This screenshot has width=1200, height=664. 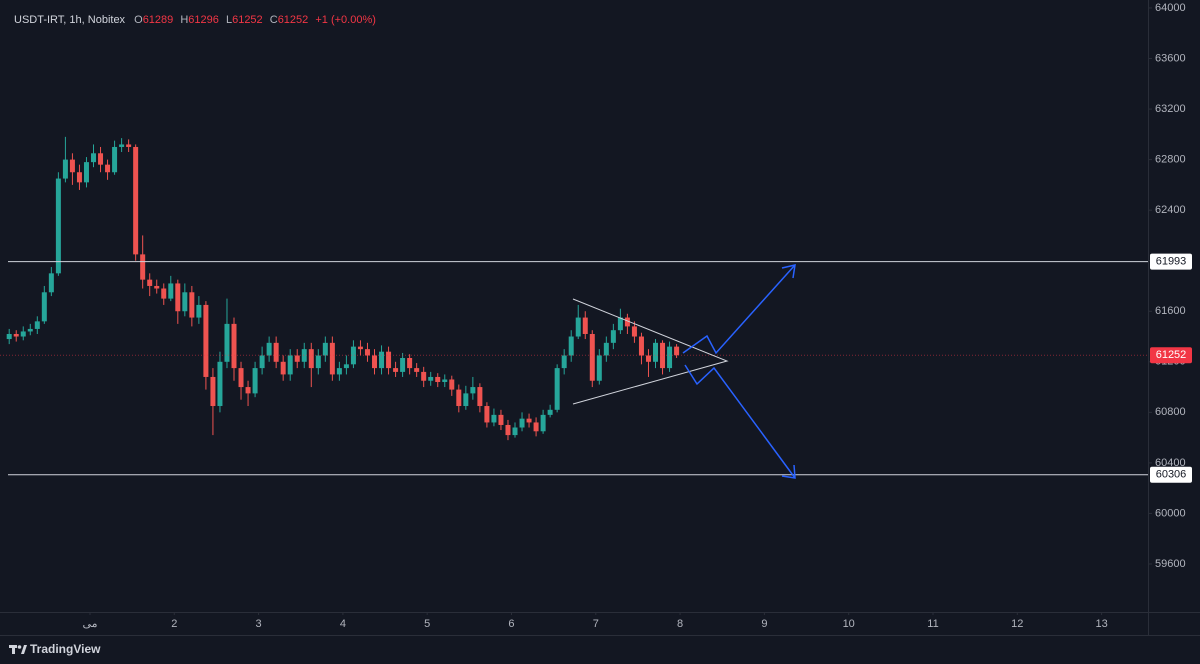 What do you see at coordinates (1170, 311) in the screenshot?
I see `y-tick-label: 61600` at bounding box center [1170, 311].